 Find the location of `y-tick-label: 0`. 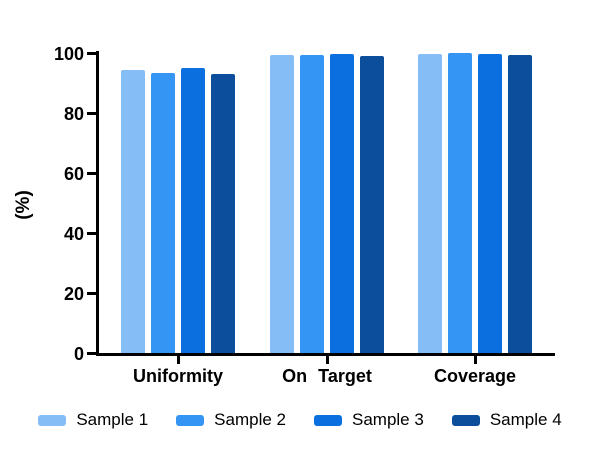

y-tick-label: 0 is located at coordinates (78, 354).